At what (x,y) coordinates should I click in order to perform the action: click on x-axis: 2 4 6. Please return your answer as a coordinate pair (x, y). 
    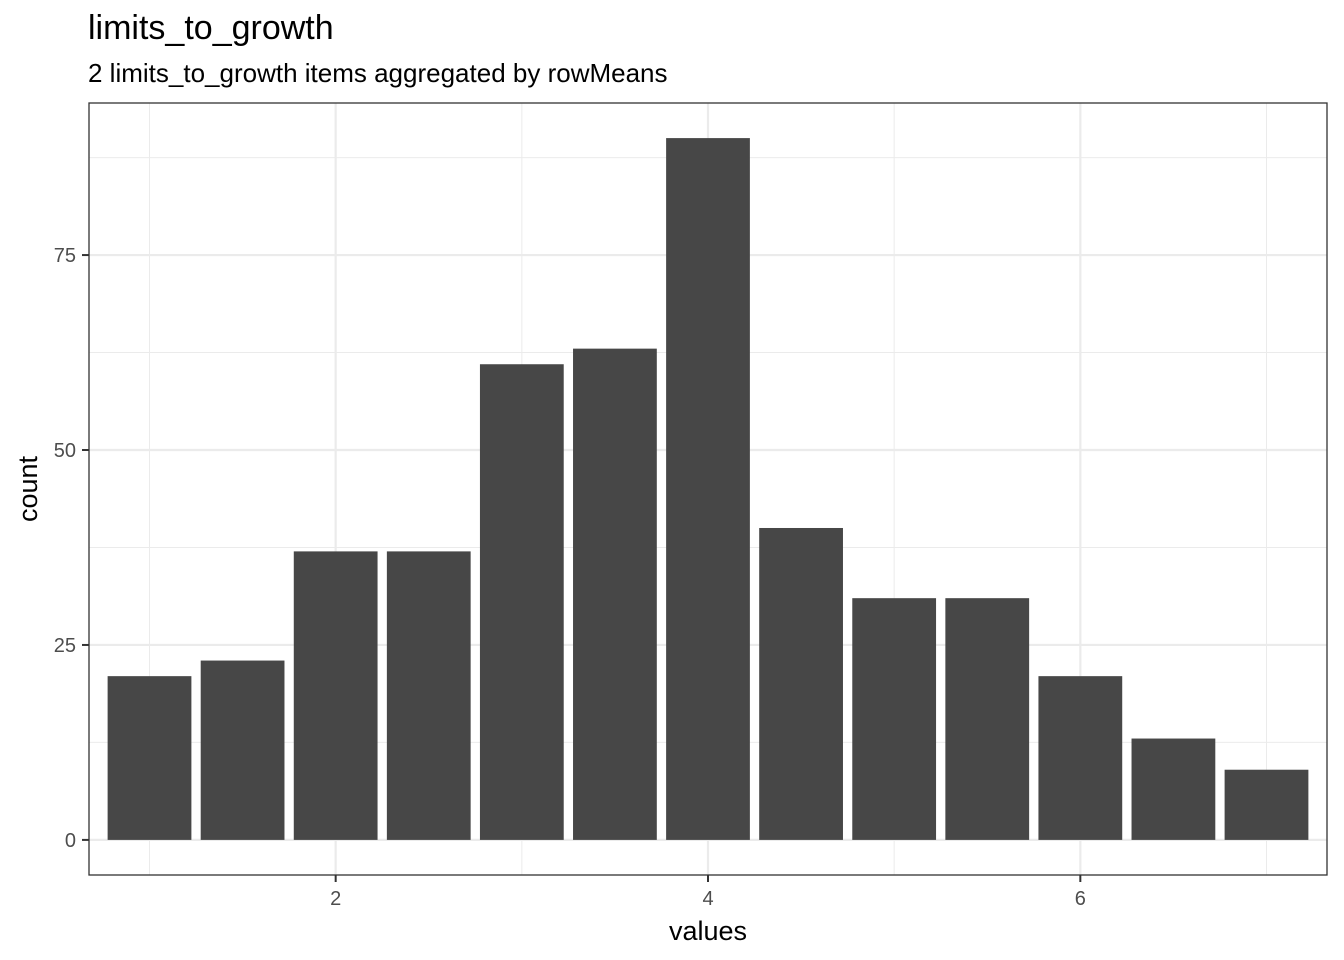
    Looking at the image, I should click on (708, 892).